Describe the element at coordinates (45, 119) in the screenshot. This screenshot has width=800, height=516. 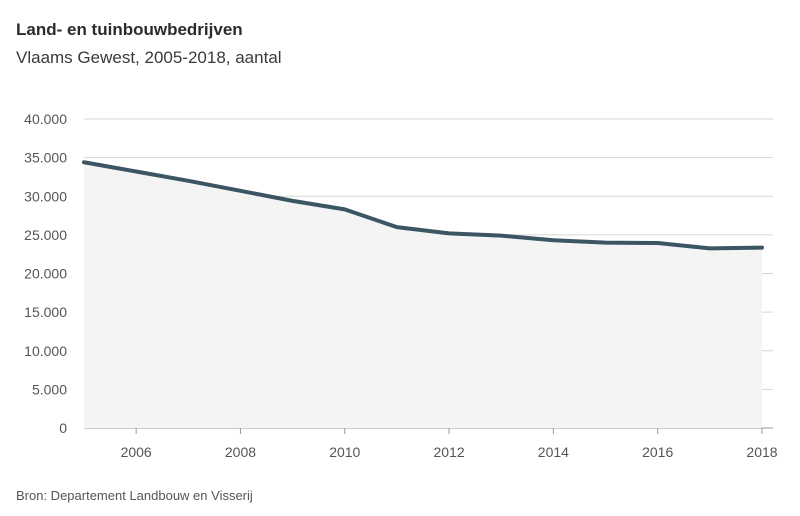
I see `y-tick-label: 40.000` at that location.